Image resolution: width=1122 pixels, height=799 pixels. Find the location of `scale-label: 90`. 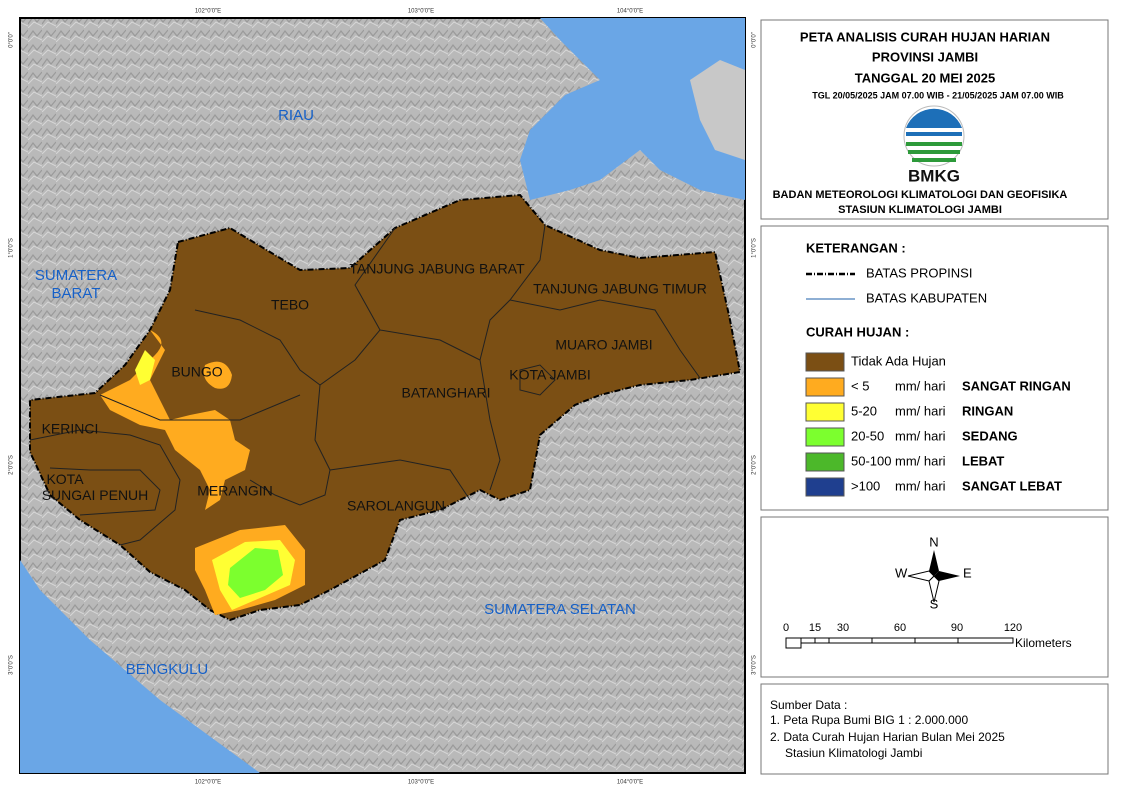

scale-label: 90 is located at coordinates (957, 628).